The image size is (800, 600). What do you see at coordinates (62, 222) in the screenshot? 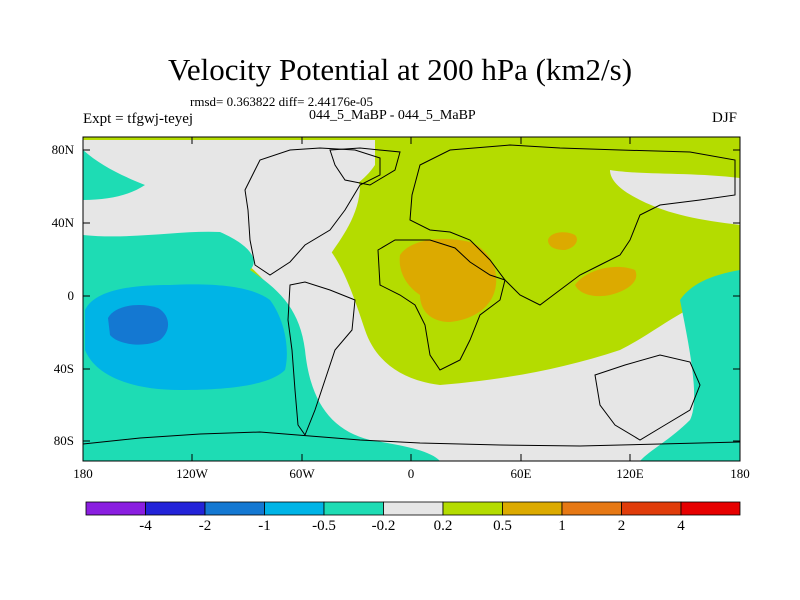
I see `lat-tick-label: 40N` at bounding box center [62, 222].